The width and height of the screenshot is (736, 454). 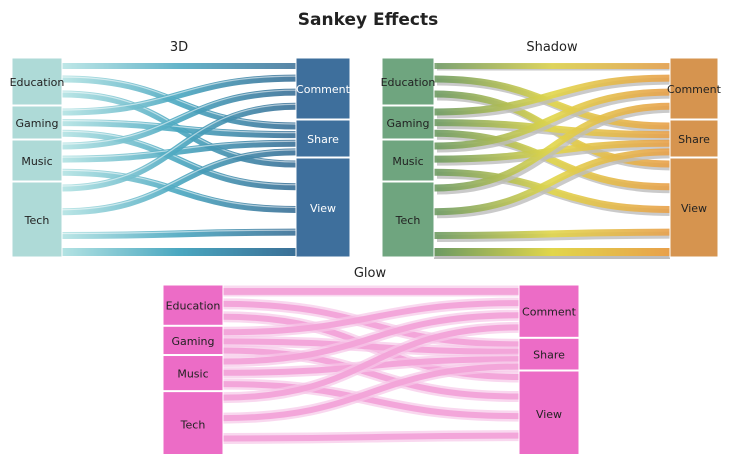 What do you see at coordinates (370, 273) in the screenshot?
I see `panel-title-glow: Glow` at bounding box center [370, 273].